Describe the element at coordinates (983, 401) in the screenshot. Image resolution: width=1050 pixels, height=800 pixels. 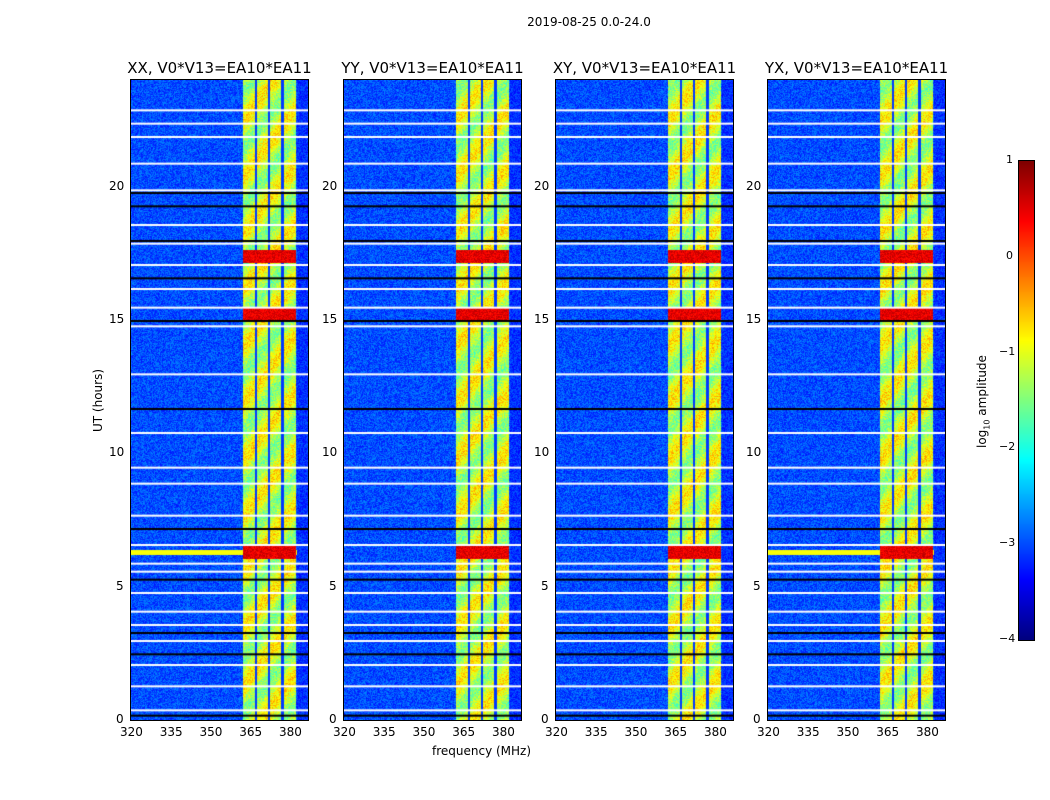
I see `colorbar-label: log10 amplitude` at that location.